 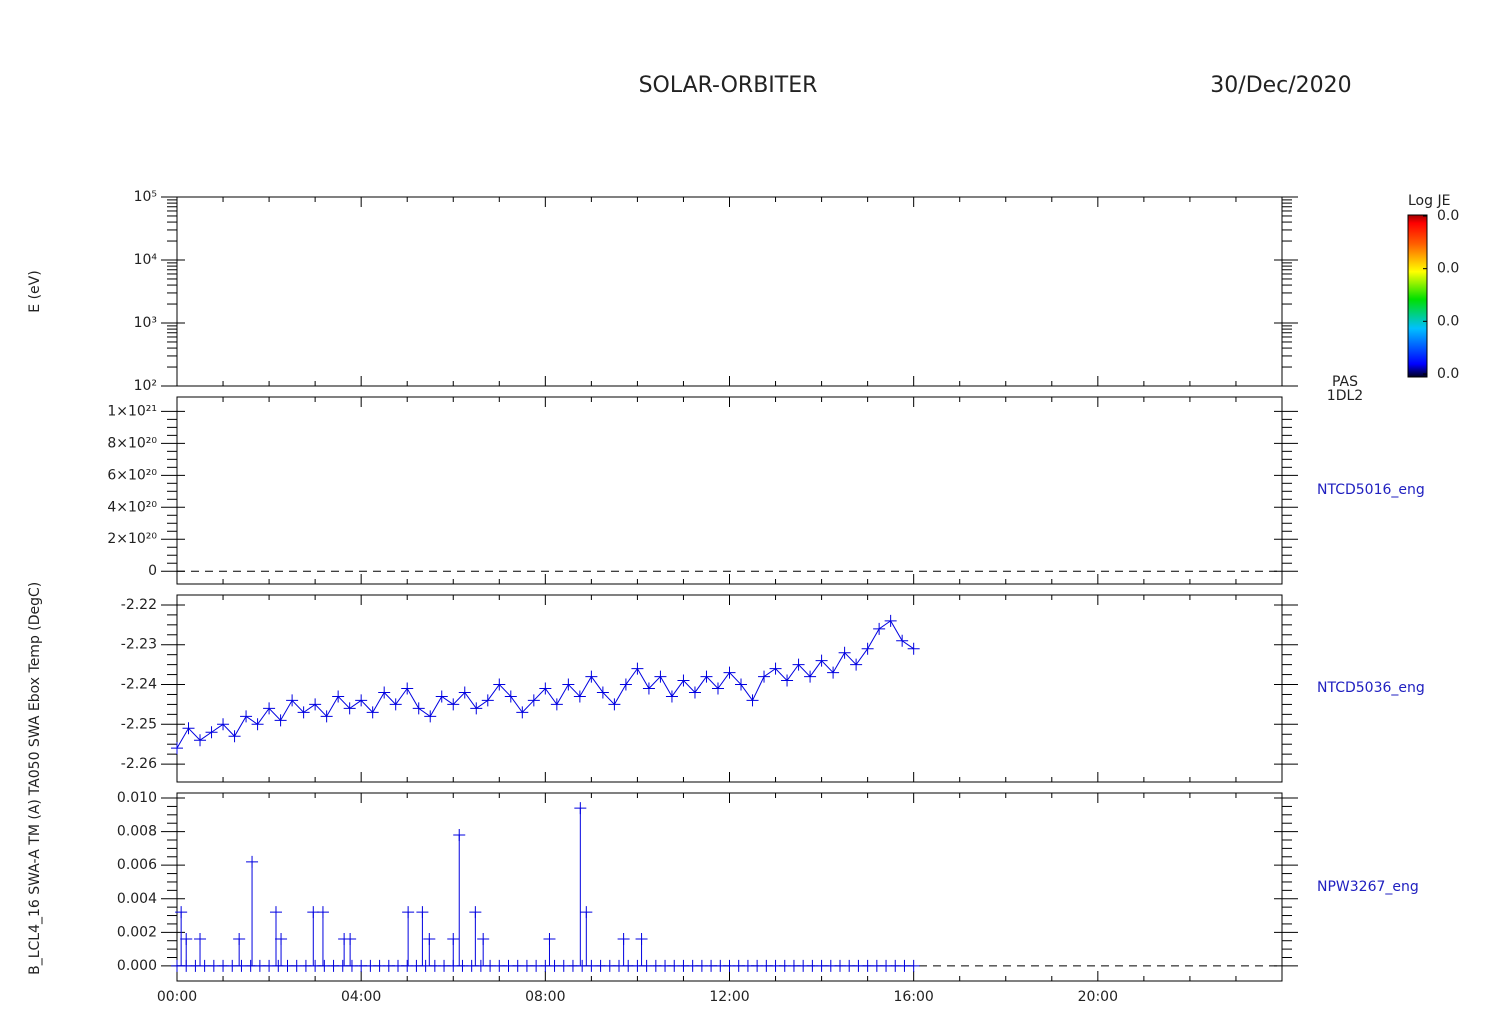 I want to click on y-axis-label: E (eV), so click(x=35, y=291).